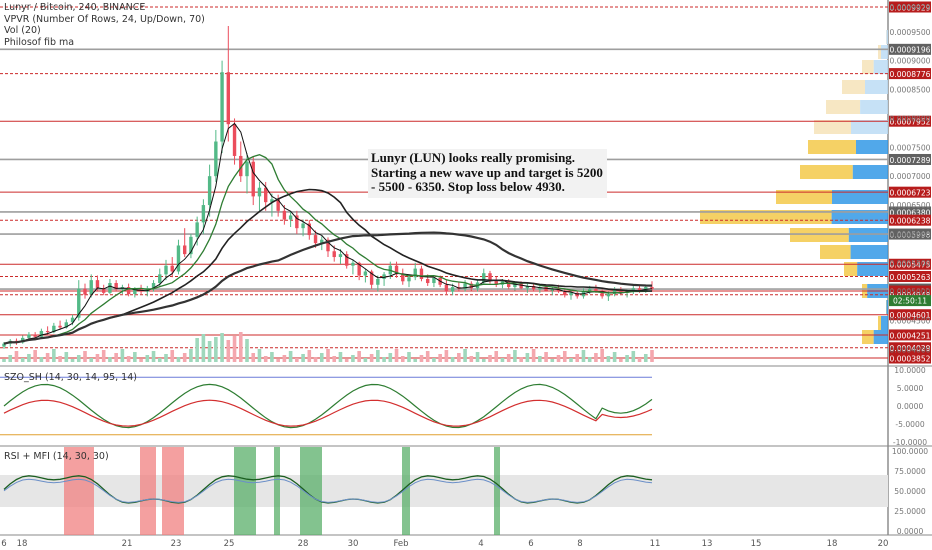  Describe the element at coordinates (909, 358) in the screenshot. I see `level-price-label: 0.0003852` at that location.